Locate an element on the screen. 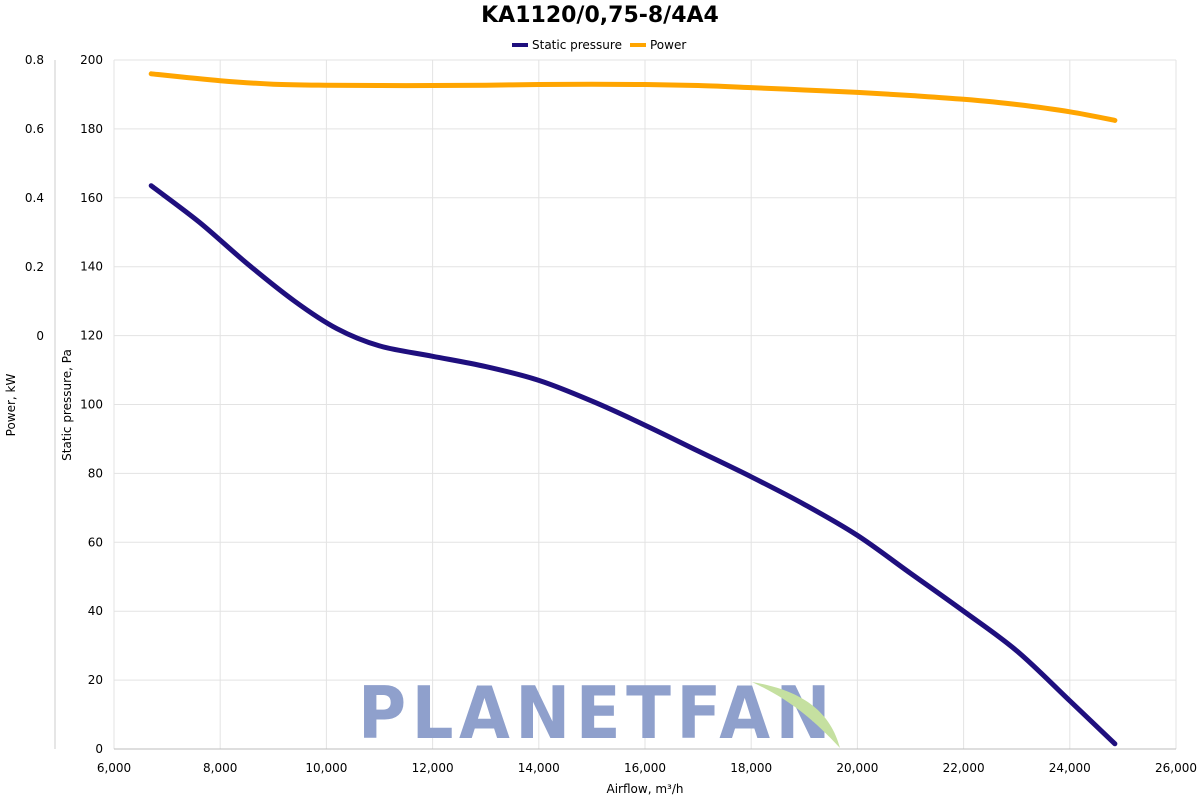 The width and height of the screenshot is (1200, 800). chart-title: KA1120/0,75-8/4A4 is located at coordinates (600, 15).